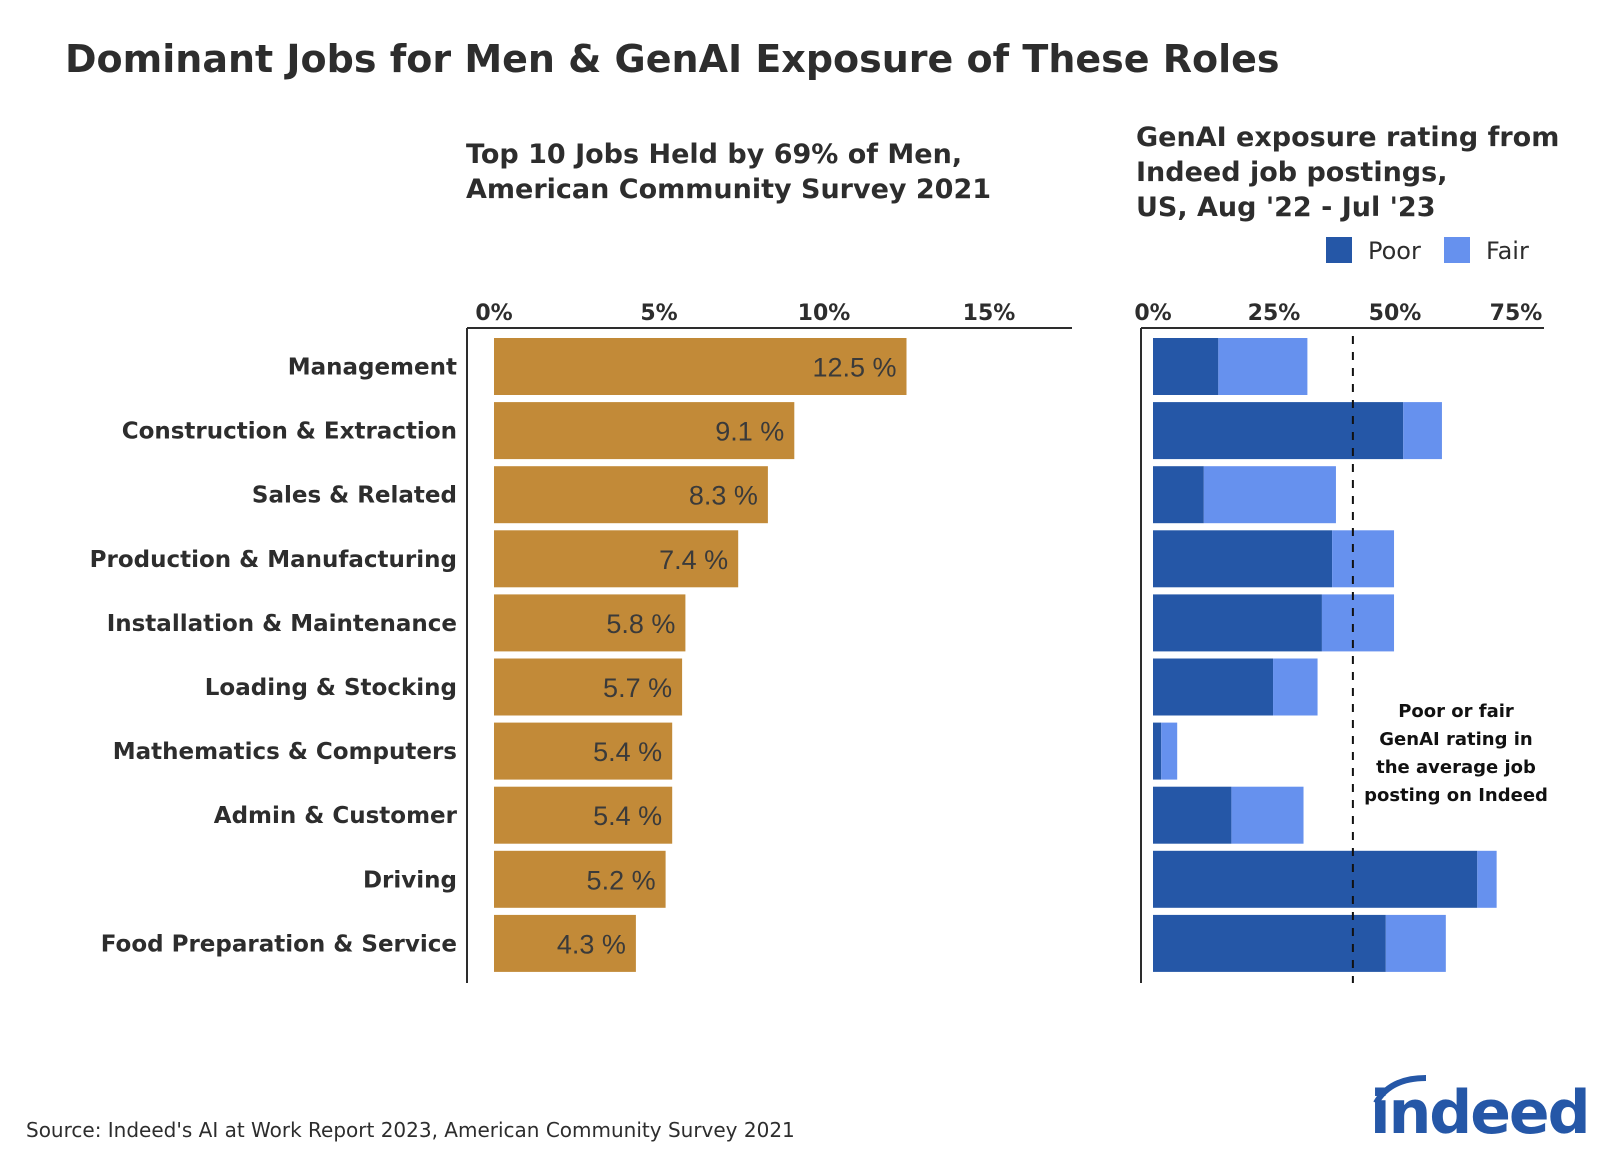 The height and width of the screenshot is (1156, 1600). I want to click on data-label: 8.3 %, so click(723, 496).